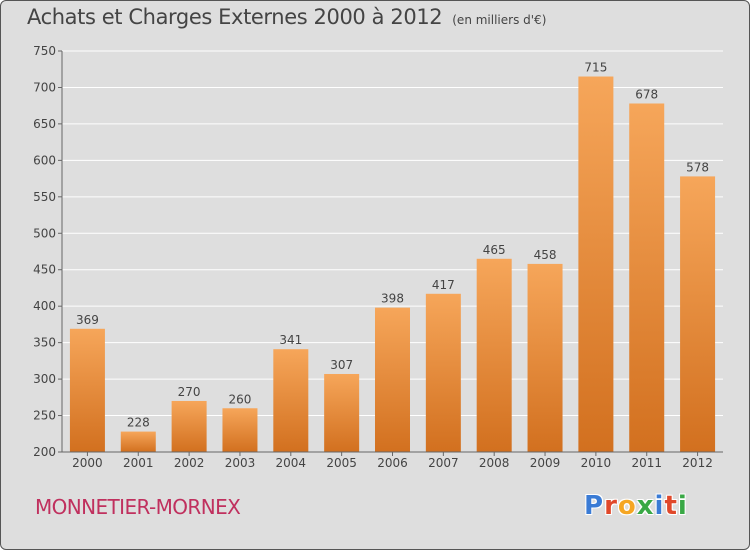  Describe the element at coordinates (44, 306) in the screenshot. I see `y-tick-label: 400` at that location.